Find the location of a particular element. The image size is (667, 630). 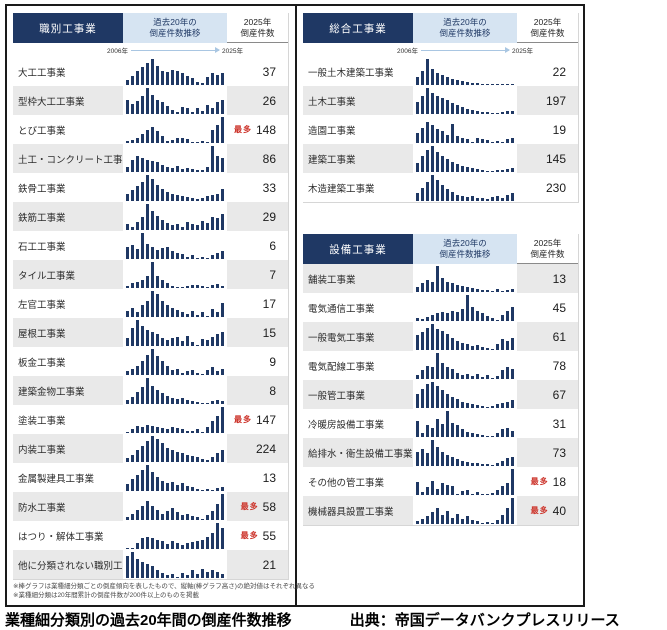

count-cell: 19 is located at coordinates (547, 129).